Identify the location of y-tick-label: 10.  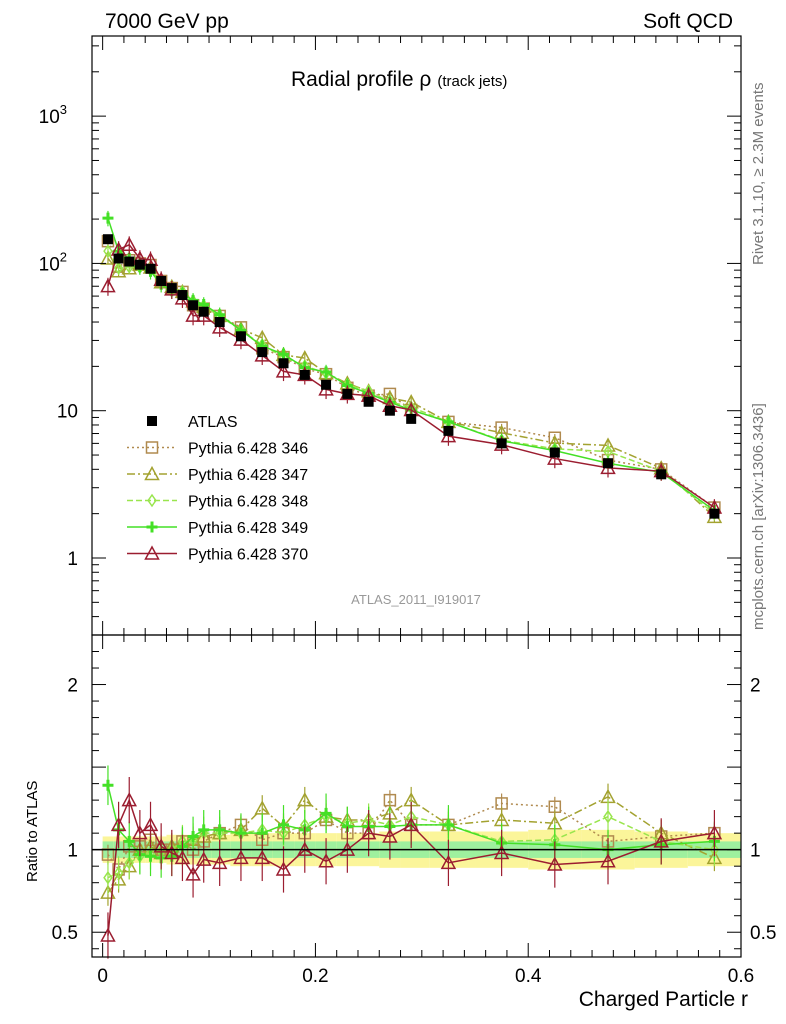
(67, 412).